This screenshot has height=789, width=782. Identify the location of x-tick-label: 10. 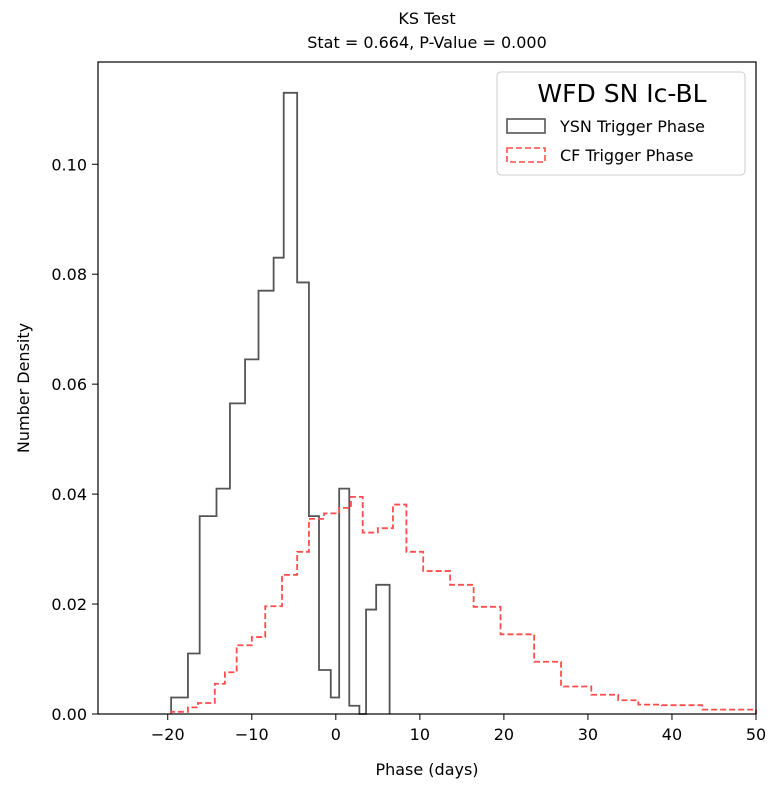
(420, 734).